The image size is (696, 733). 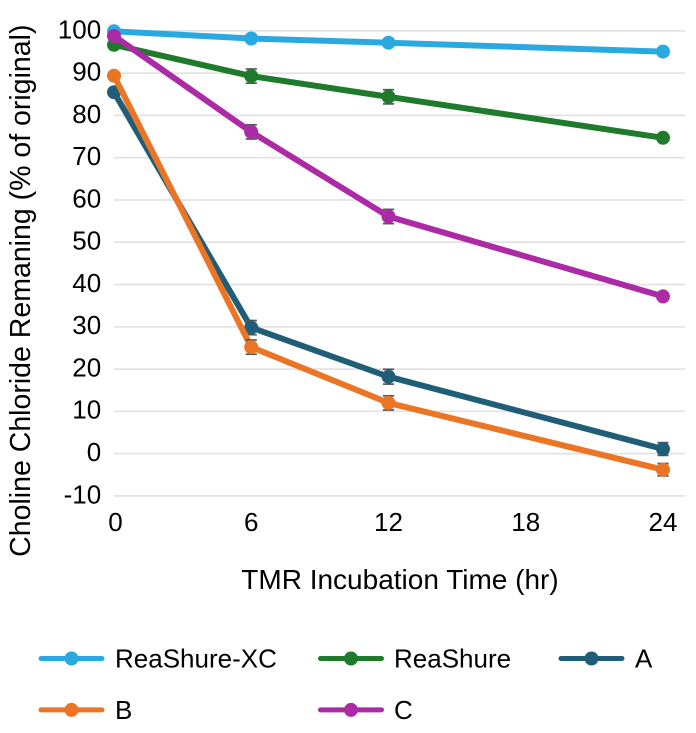 What do you see at coordinates (86, 241) in the screenshot?
I see `svg-text: 50` at bounding box center [86, 241].